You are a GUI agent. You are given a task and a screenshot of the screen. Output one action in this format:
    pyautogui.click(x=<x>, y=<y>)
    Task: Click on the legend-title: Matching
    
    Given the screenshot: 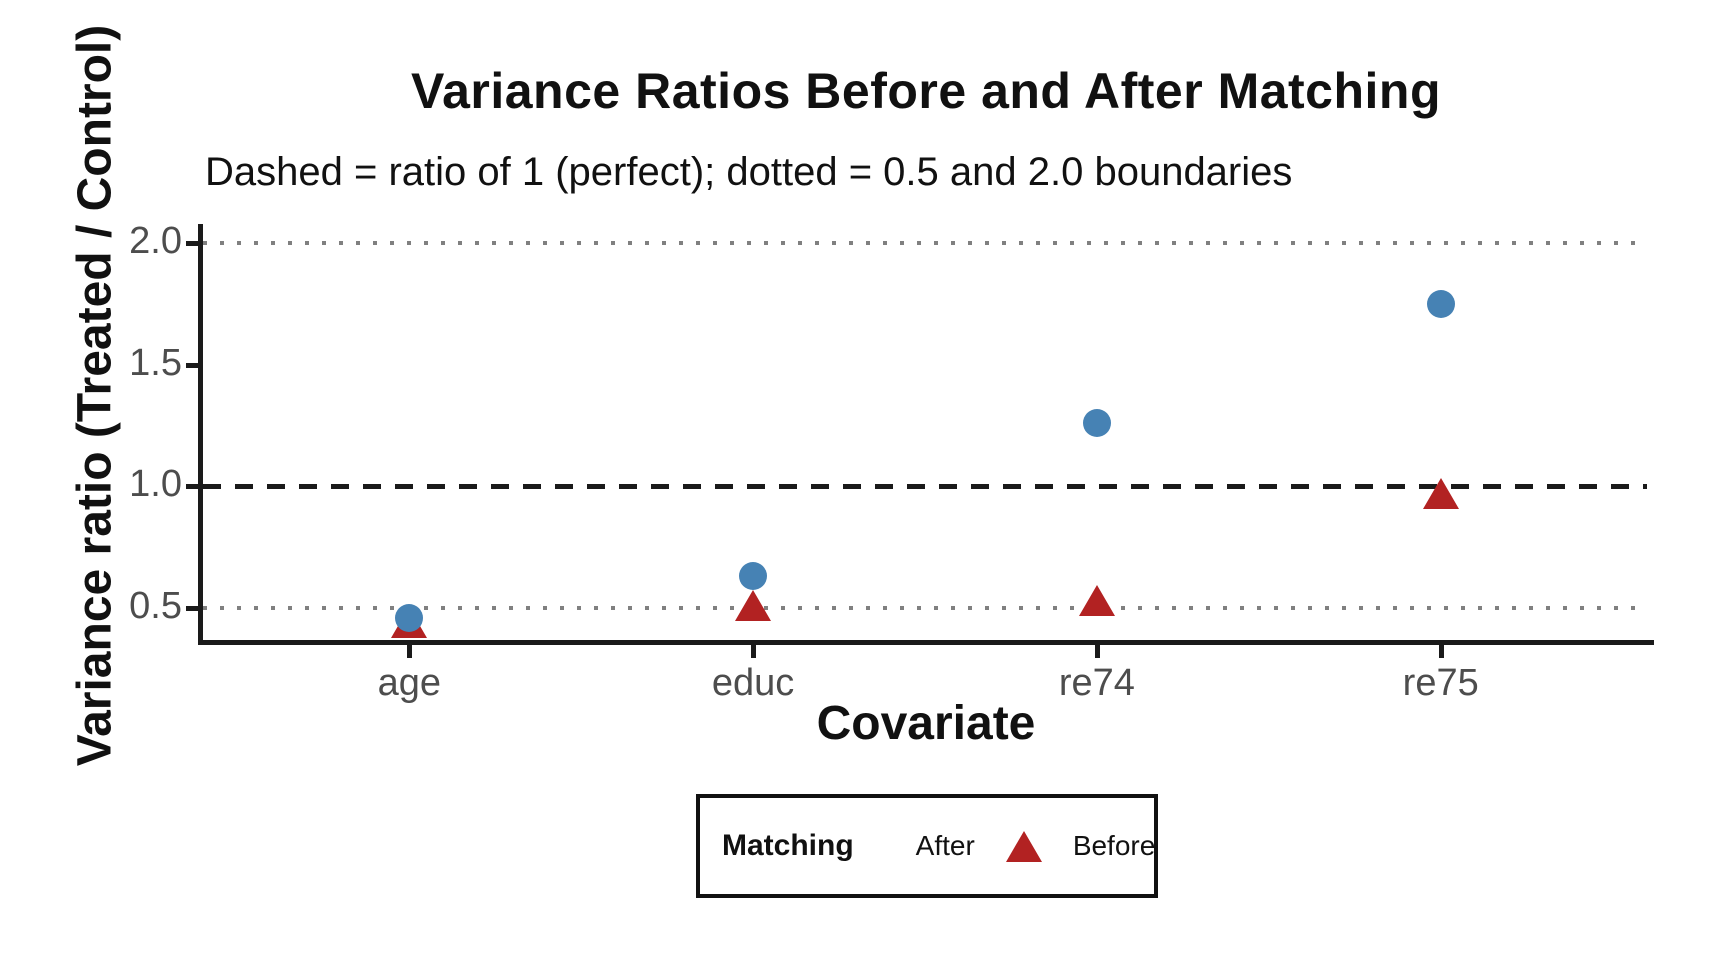 What is the action you would take?
    pyautogui.click(x=788, y=845)
    